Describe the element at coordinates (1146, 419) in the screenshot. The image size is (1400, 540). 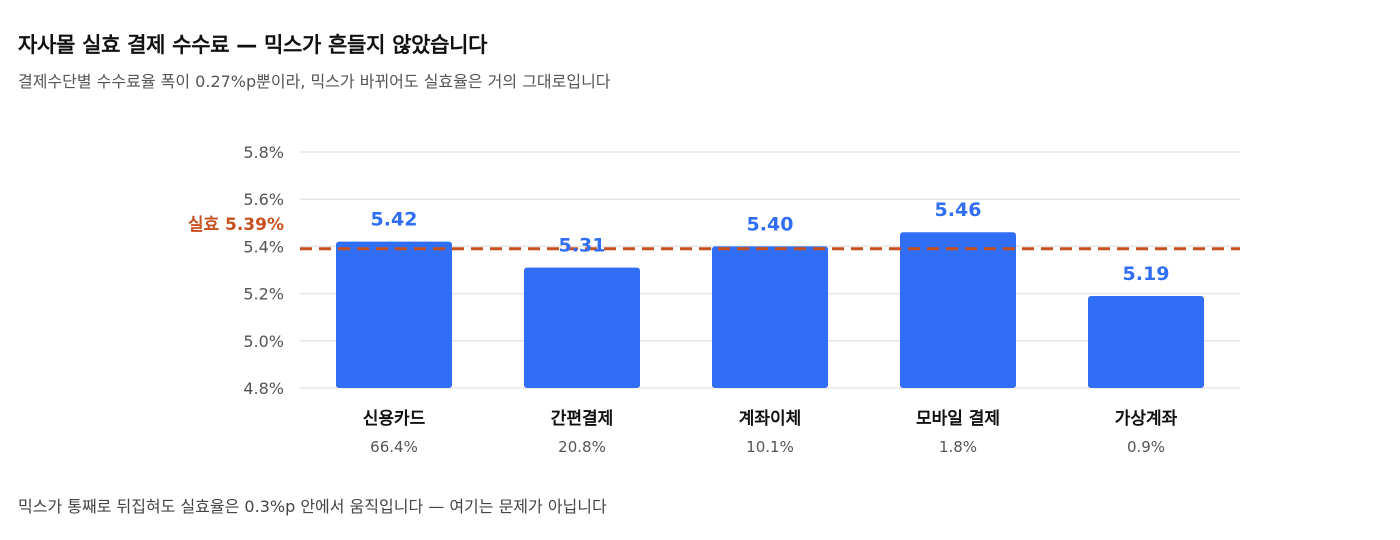
I see `category-label: 가상계좌` at that location.